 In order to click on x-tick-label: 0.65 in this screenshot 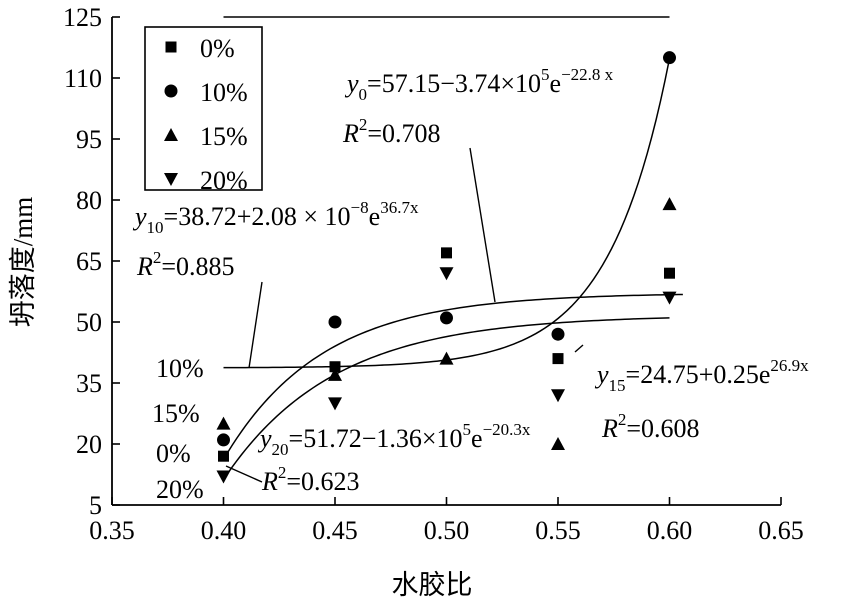, I will do `click(781, 530)`.